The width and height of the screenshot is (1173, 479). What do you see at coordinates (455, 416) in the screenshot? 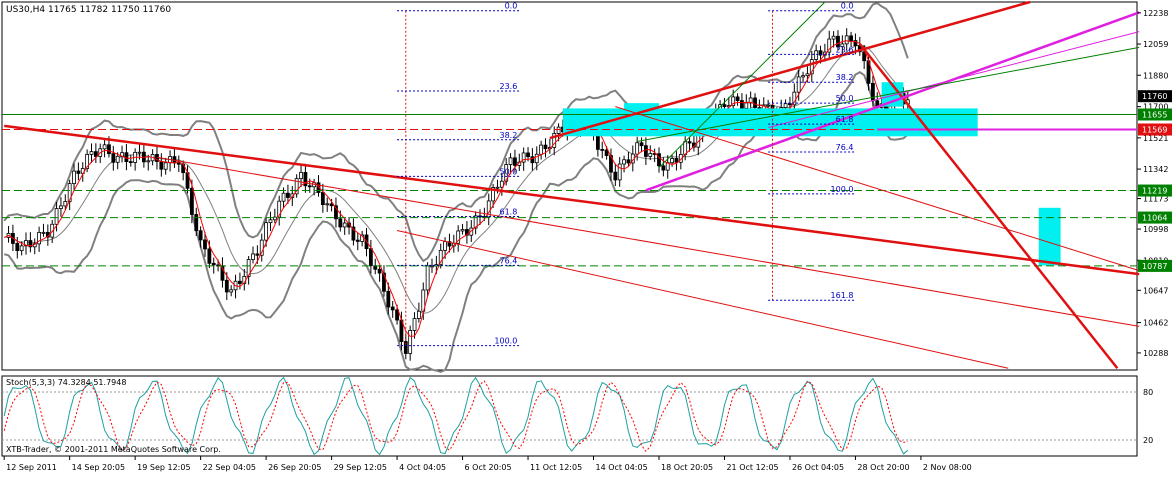
I see `stoch-signal-line` at bounding box center [455, 416].